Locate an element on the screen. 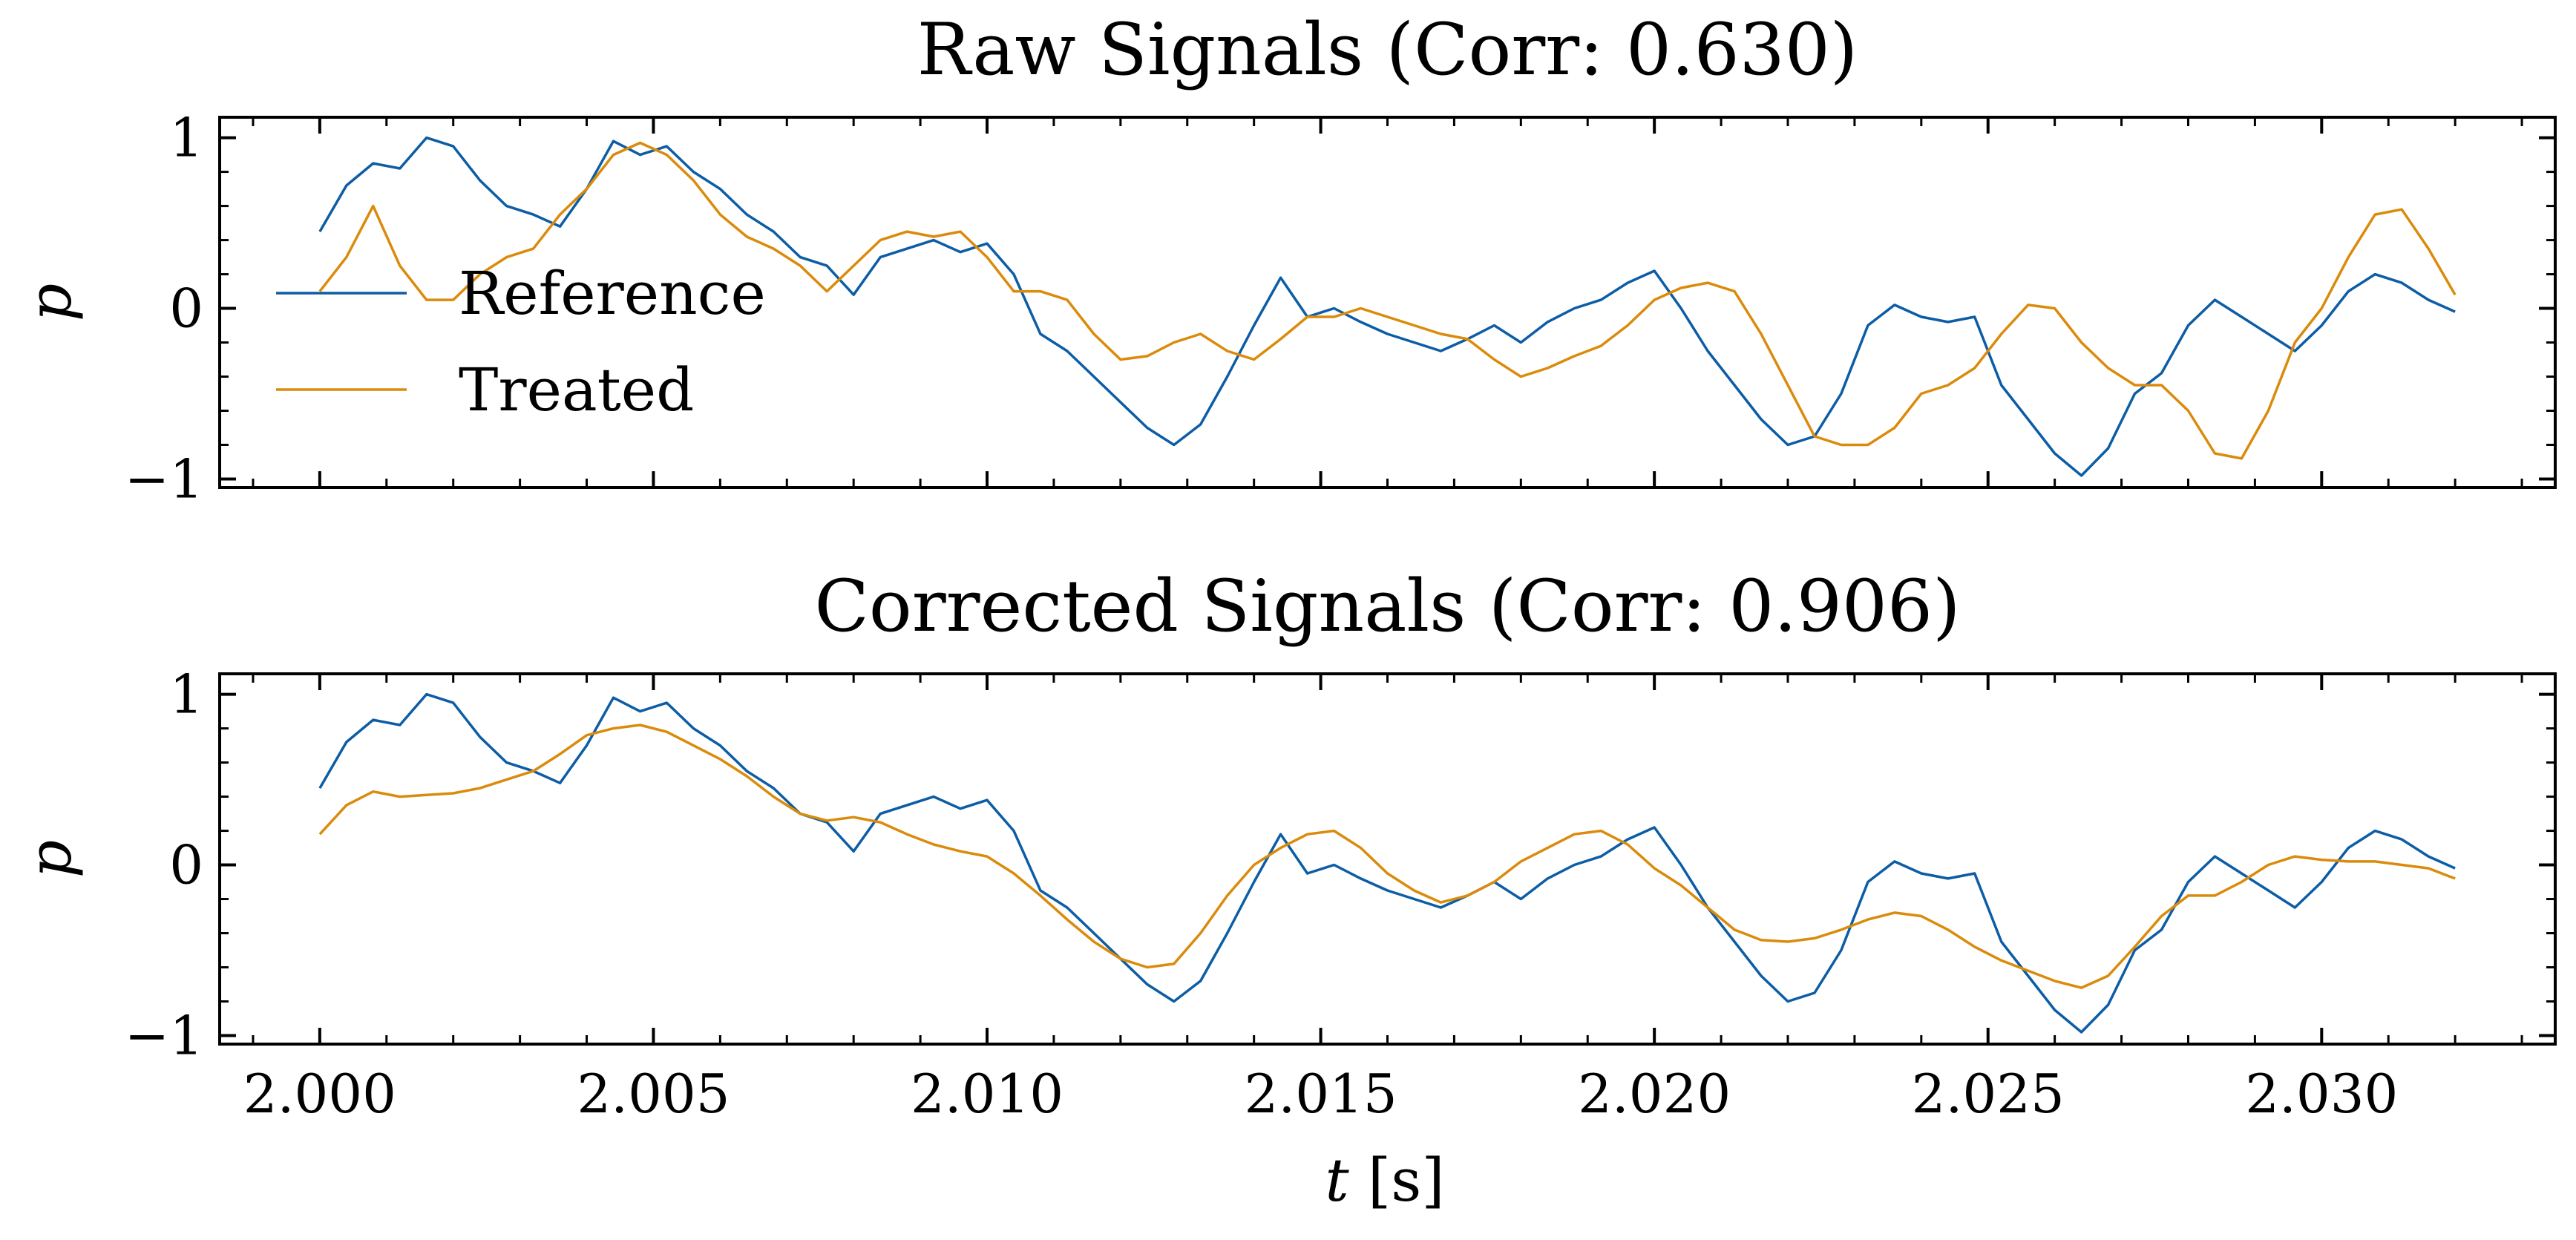 The height and width of the screenshot is (1240, 2576). chart-1-x-tick-label: 2.020 is located at coordinates (1654, 1094).